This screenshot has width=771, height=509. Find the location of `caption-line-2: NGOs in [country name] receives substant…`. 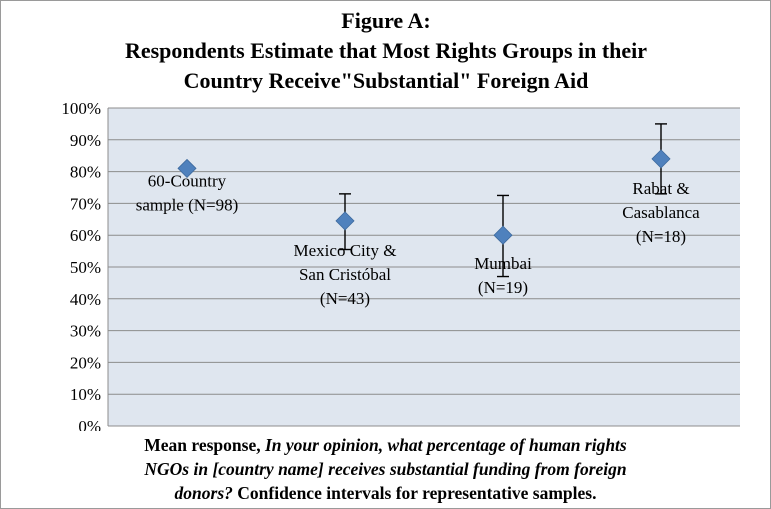

caption-line-2: NGOs in [country name] receives substant… is located at coordinates (385, 469).